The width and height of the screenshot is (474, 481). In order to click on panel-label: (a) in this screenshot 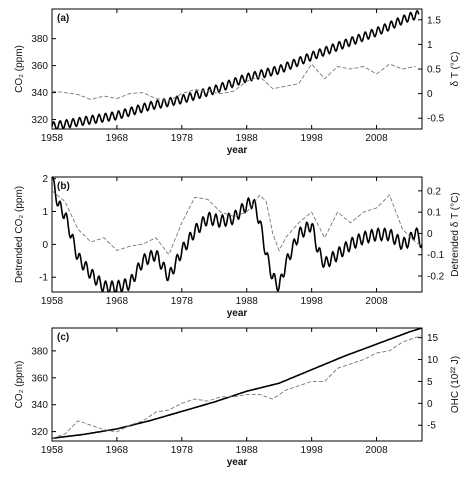, I will do `click(63, 18)`.